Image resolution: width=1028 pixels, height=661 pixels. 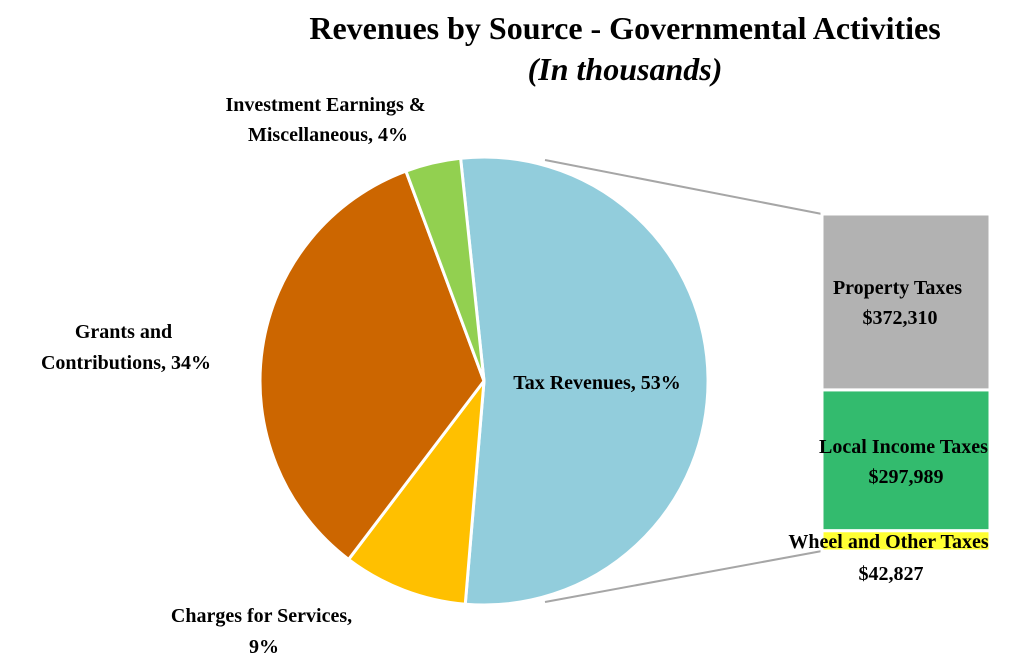 I want to click on slice-label-grants-and-contributions: Grants and Contributions, 34%, so click(x=126, y=347).